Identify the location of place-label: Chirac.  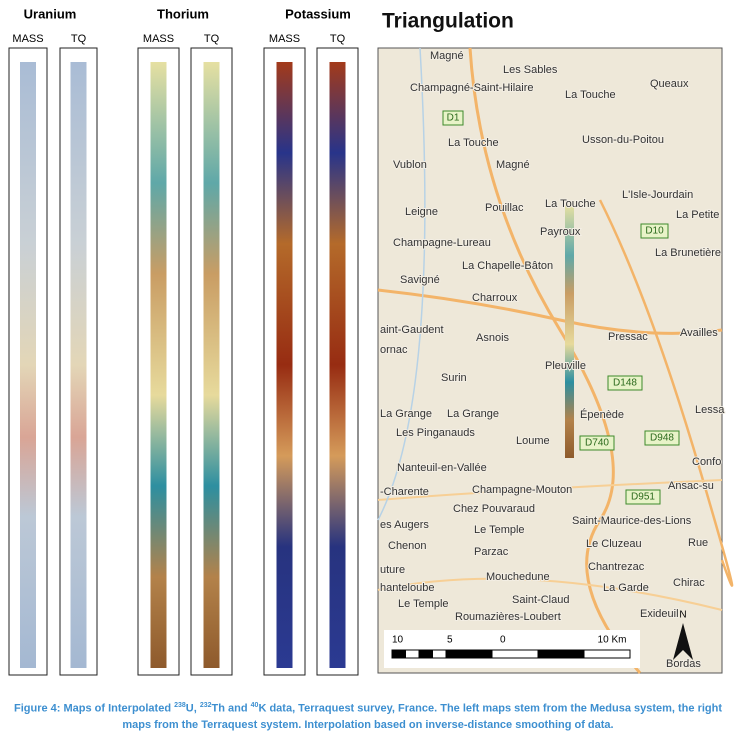
(689, 583).